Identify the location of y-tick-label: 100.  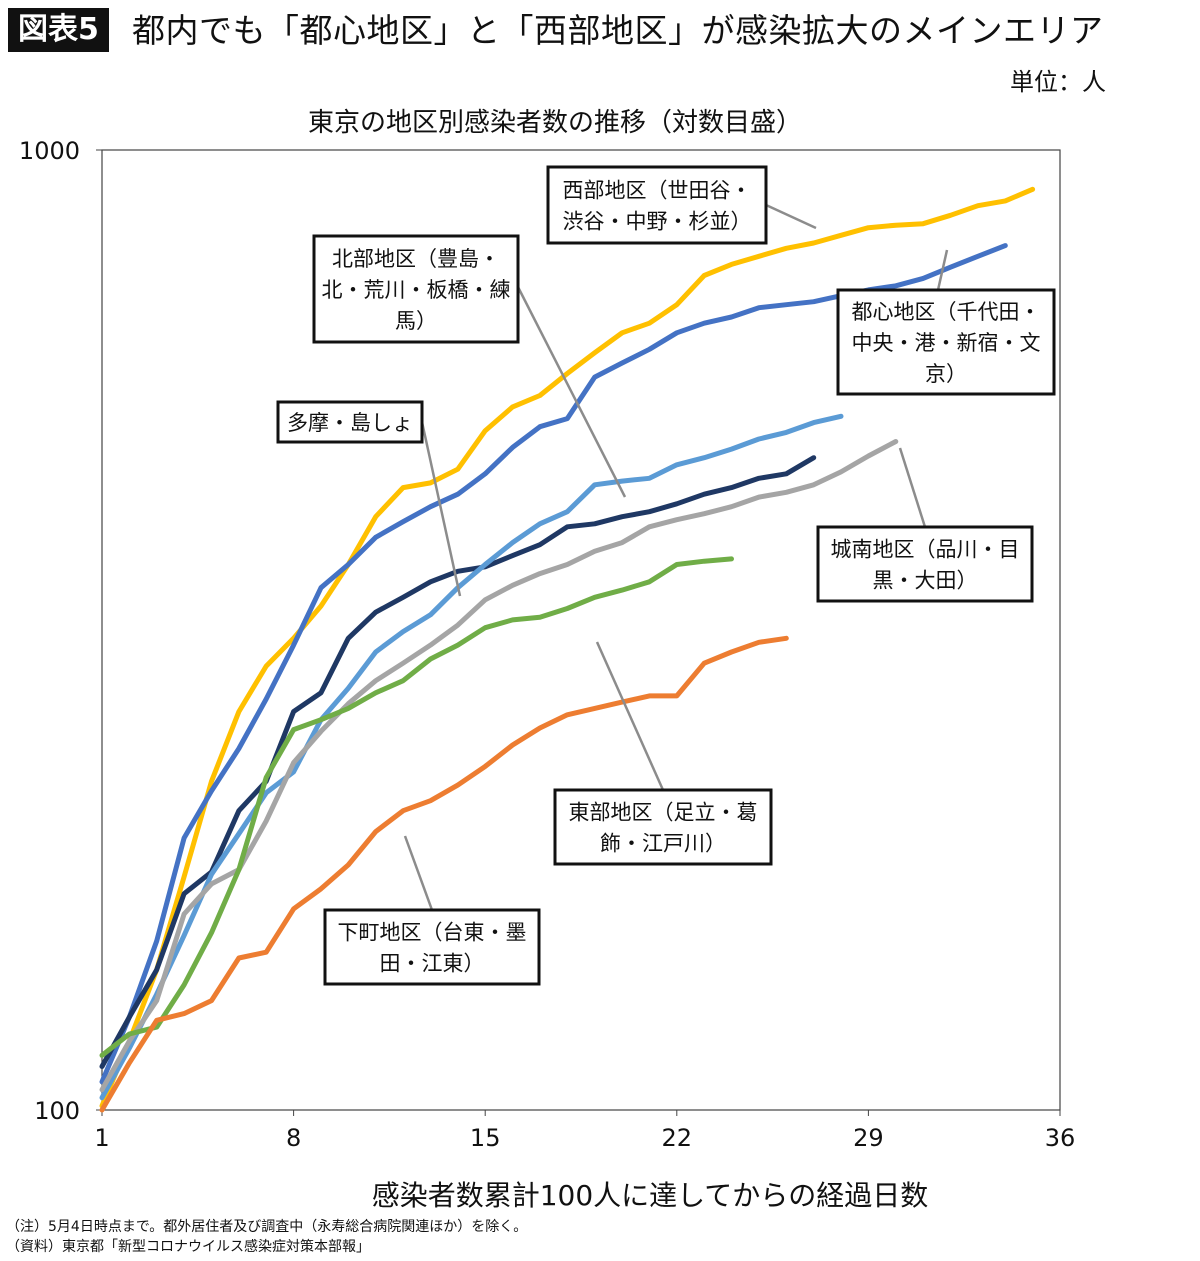
(57, 1111).